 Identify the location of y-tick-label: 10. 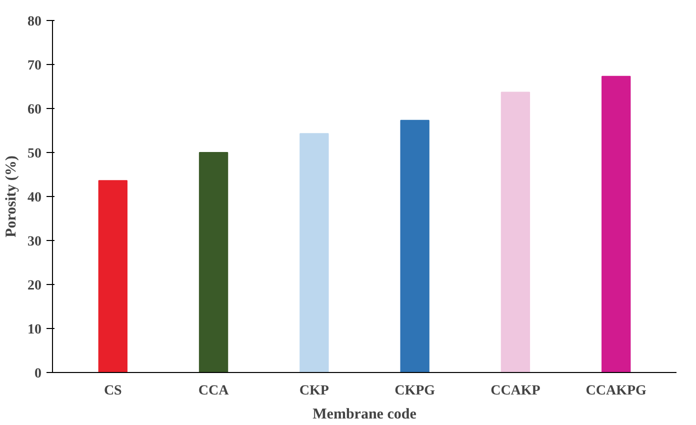
(35, 330).